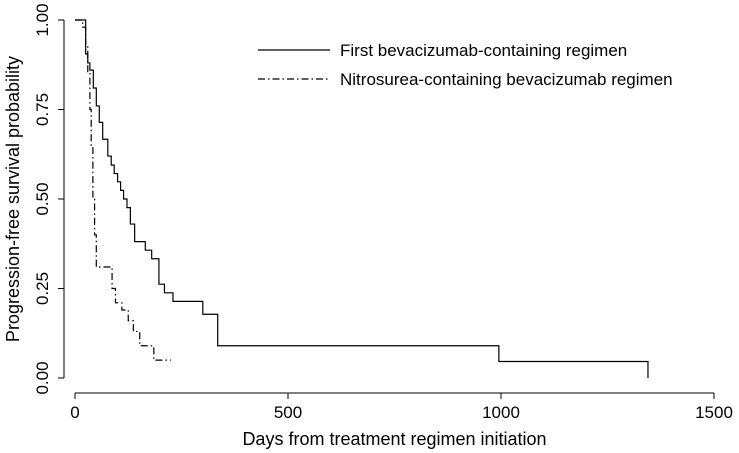 This screenshot has height=453, width=739. I want to click on y-tick-label: 1.00, so click(42, 19).